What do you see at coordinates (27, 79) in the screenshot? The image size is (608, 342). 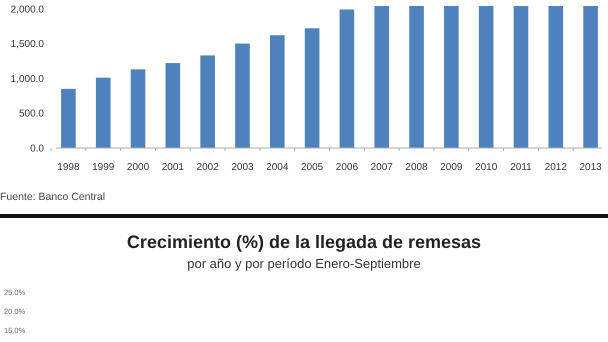 I see `y-tick-label: 1,000.0` at bounding box center [27, 79].